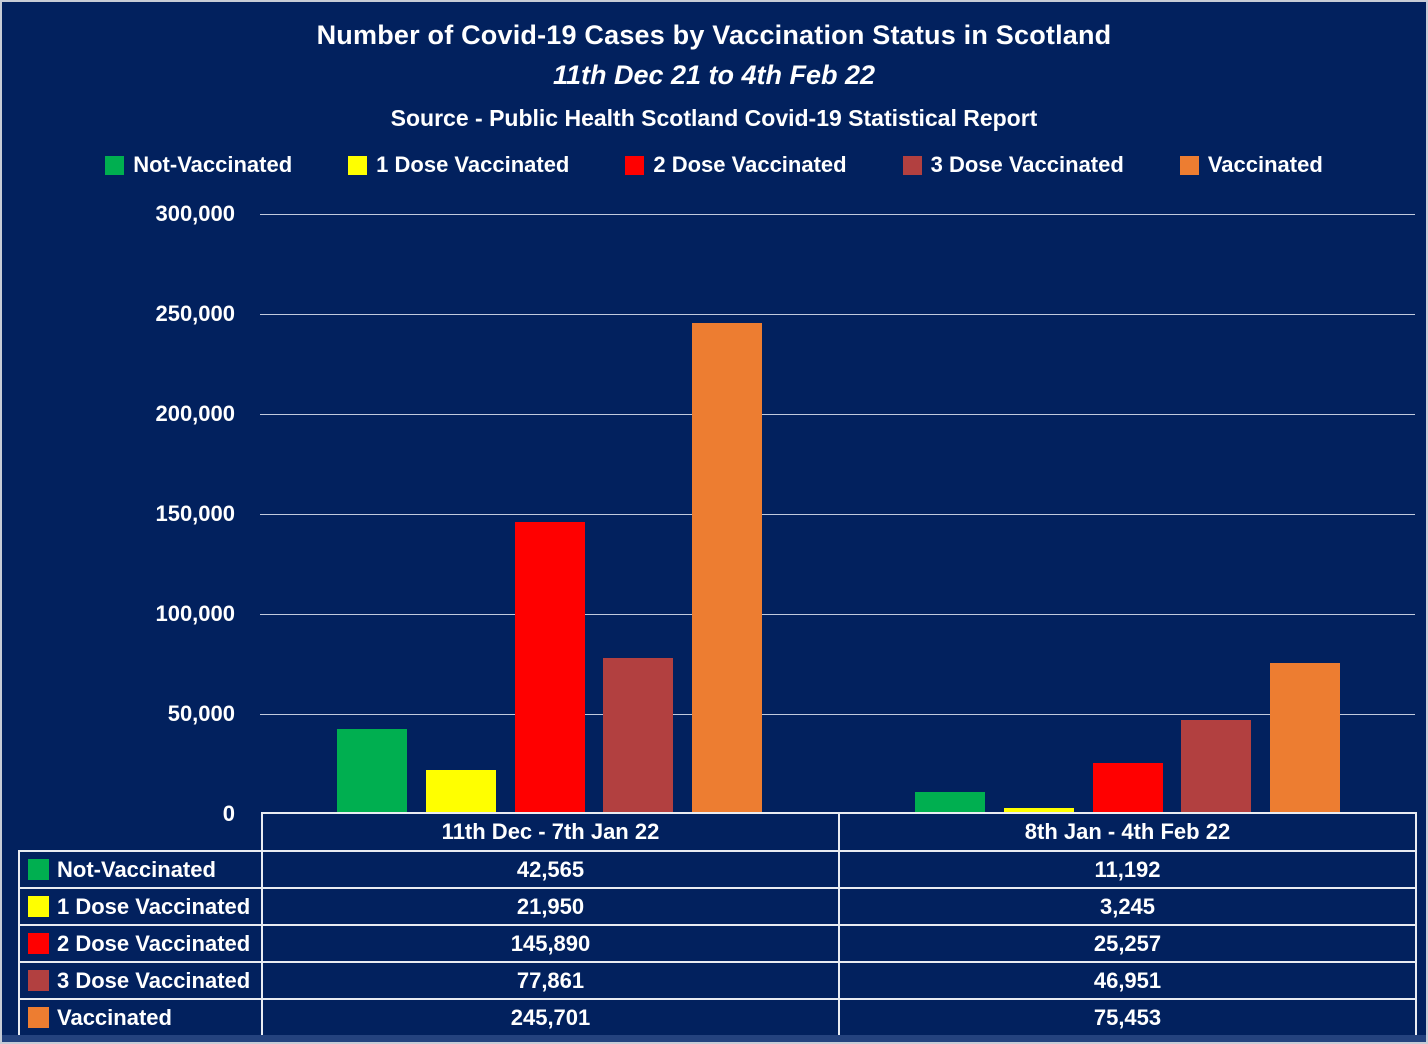 The width and height of the screenshot is (1428, 1044). Describe the element at coordinates (154, 943) in the screenshot. I see `row-label-text: 2 Dose Vaccinated` at that location.